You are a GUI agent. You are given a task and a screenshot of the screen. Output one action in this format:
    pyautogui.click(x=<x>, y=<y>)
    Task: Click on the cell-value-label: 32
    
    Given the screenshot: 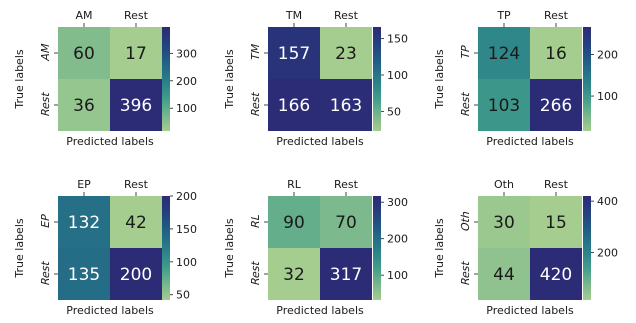 What is the action you would take?
    pyautogui.click(x=294, y=275)
    